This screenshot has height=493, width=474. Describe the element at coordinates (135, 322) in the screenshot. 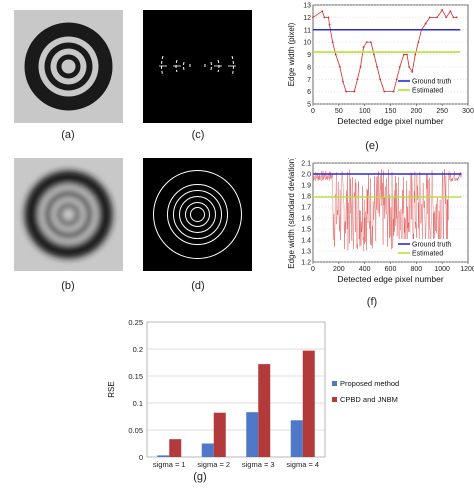

I see `y-tick-label: 0.25` at that location.